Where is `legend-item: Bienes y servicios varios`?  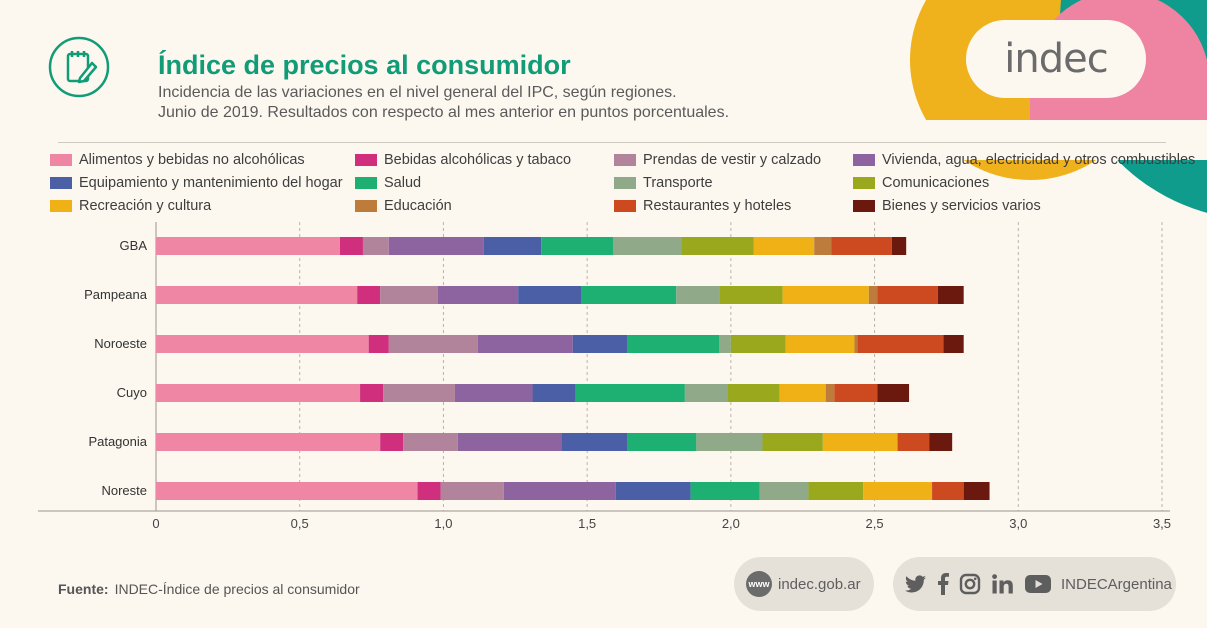
legend-item: Bienes y servicios varios is located at coordinates (947, 206).